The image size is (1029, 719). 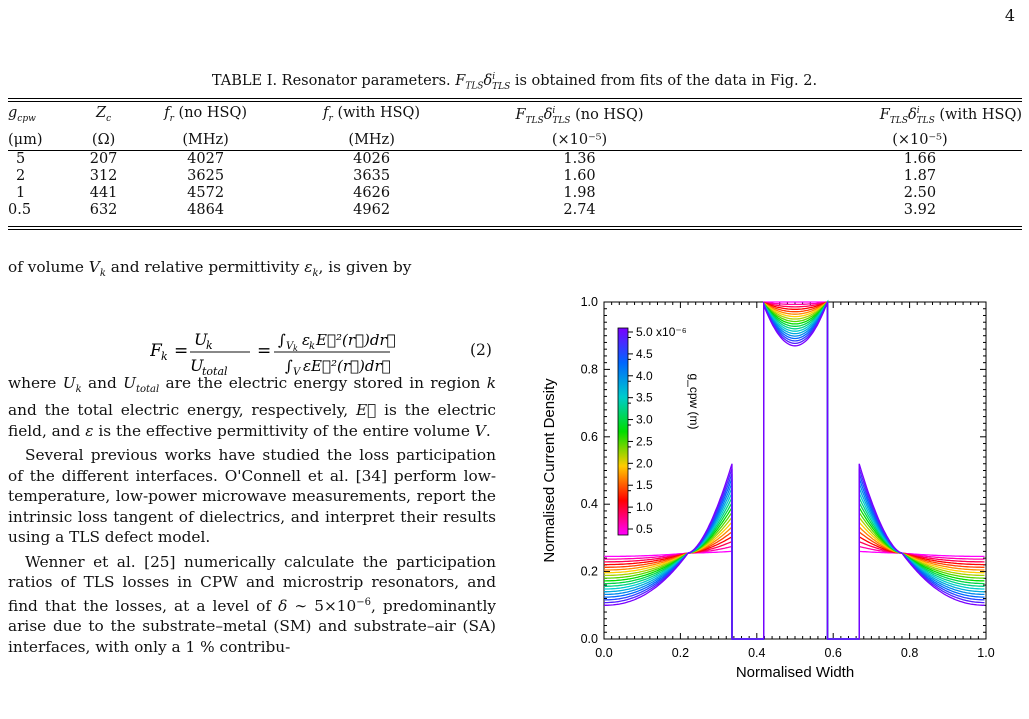 What do you see at coordinates (589, 572) in the screenshot?
I see `y-tick-label: 0.2` at bounding box center [589, 572].